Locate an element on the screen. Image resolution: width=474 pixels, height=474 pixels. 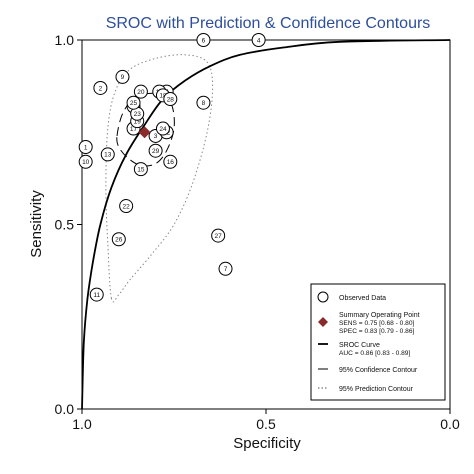
observed-point-label: 11 is located at coordinates (96, 295).